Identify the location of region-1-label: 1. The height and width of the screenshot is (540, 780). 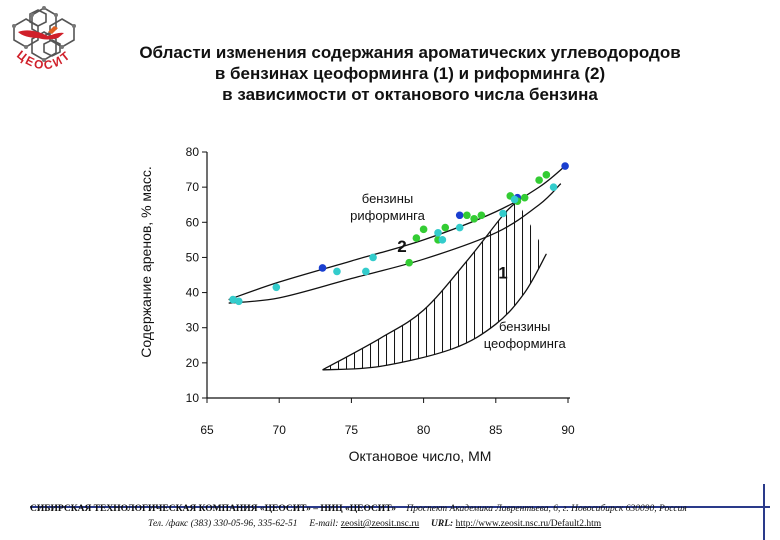
(502, 273).